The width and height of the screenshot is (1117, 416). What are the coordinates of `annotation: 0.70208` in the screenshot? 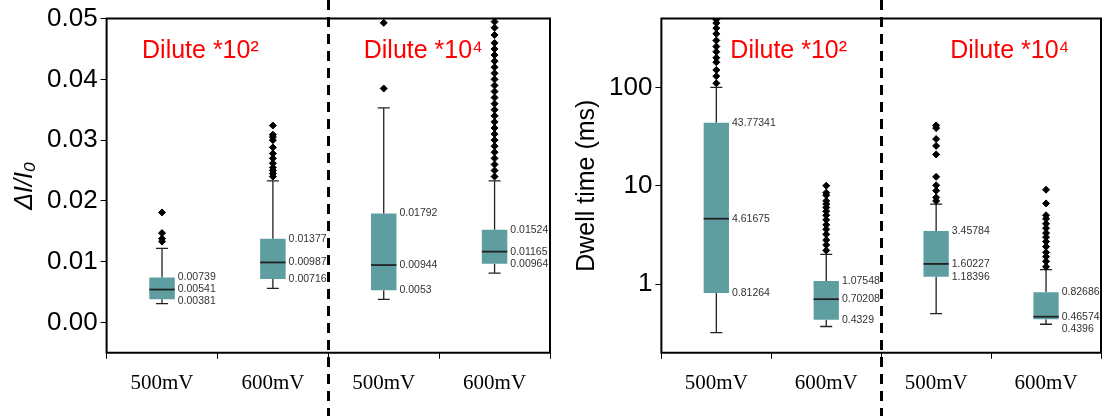 It's located at (860, 298).